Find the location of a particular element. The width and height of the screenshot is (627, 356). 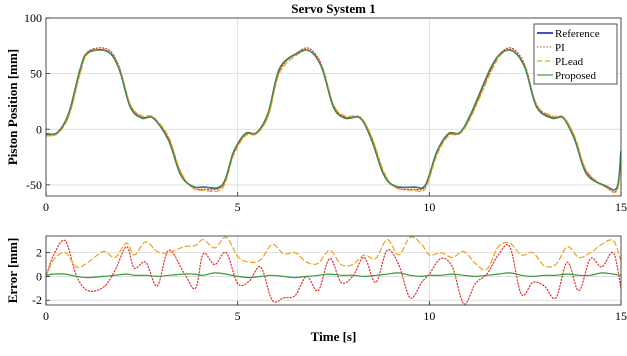

series-line-plead is located at coordinates (333, 256).